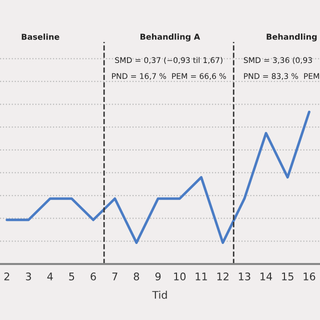 The image size is (320, 320). I want to click on x-tick-label: 7, so click(115, 276).